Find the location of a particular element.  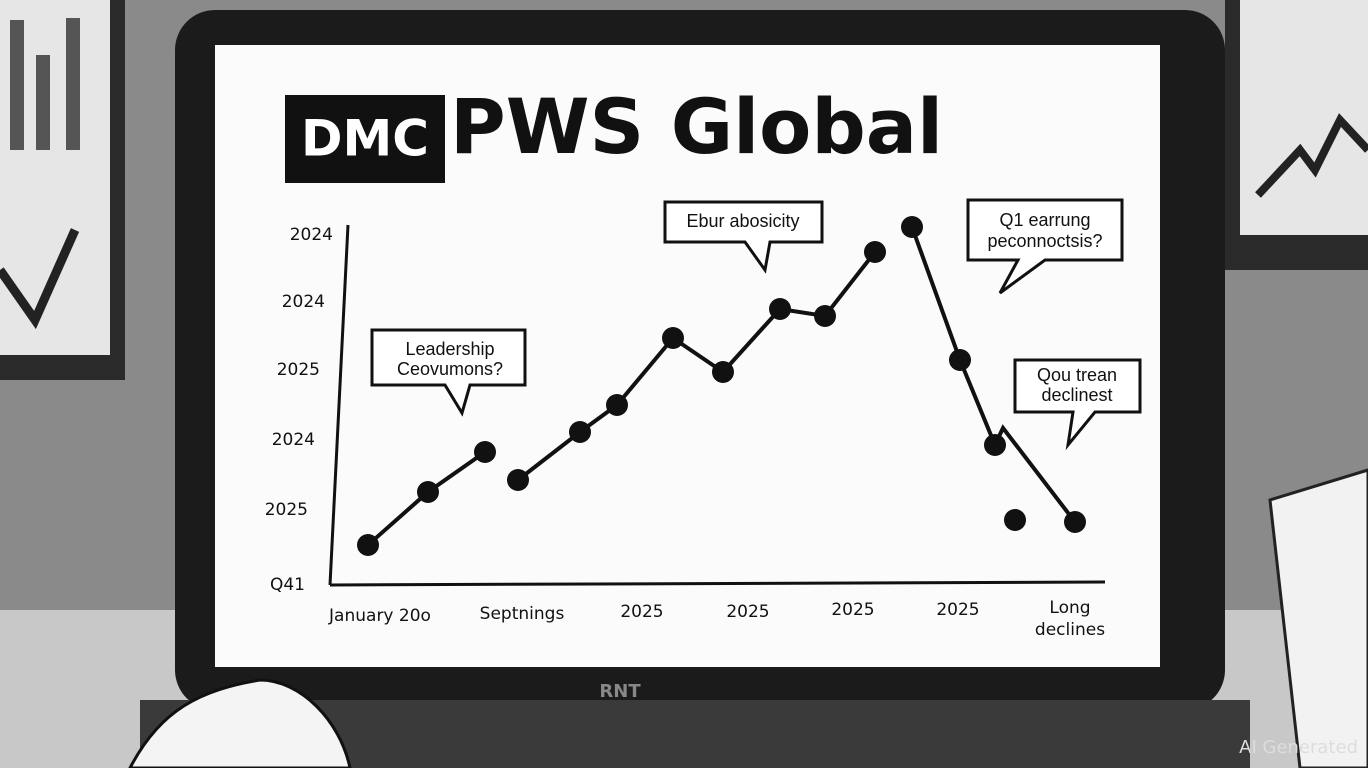

title: PWS Global is located at coordinates (696, 126).